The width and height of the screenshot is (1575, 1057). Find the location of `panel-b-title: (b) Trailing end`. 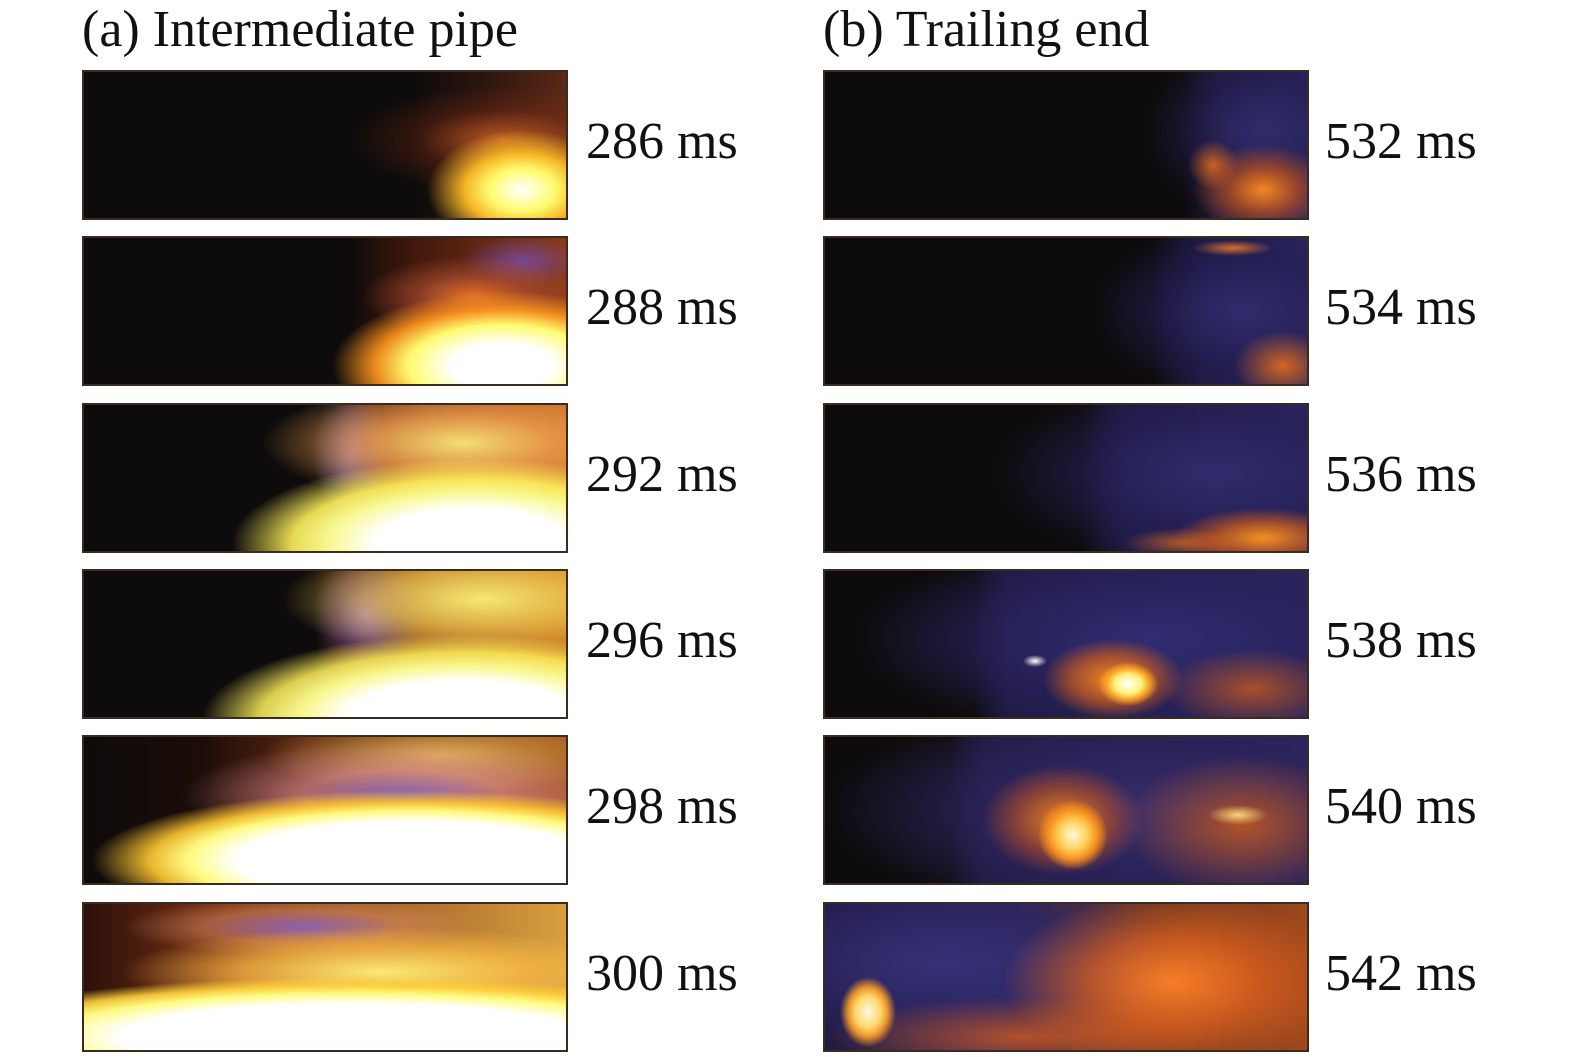

panel-b-title: (b) Trailing end is located at coordinates (986, 29).